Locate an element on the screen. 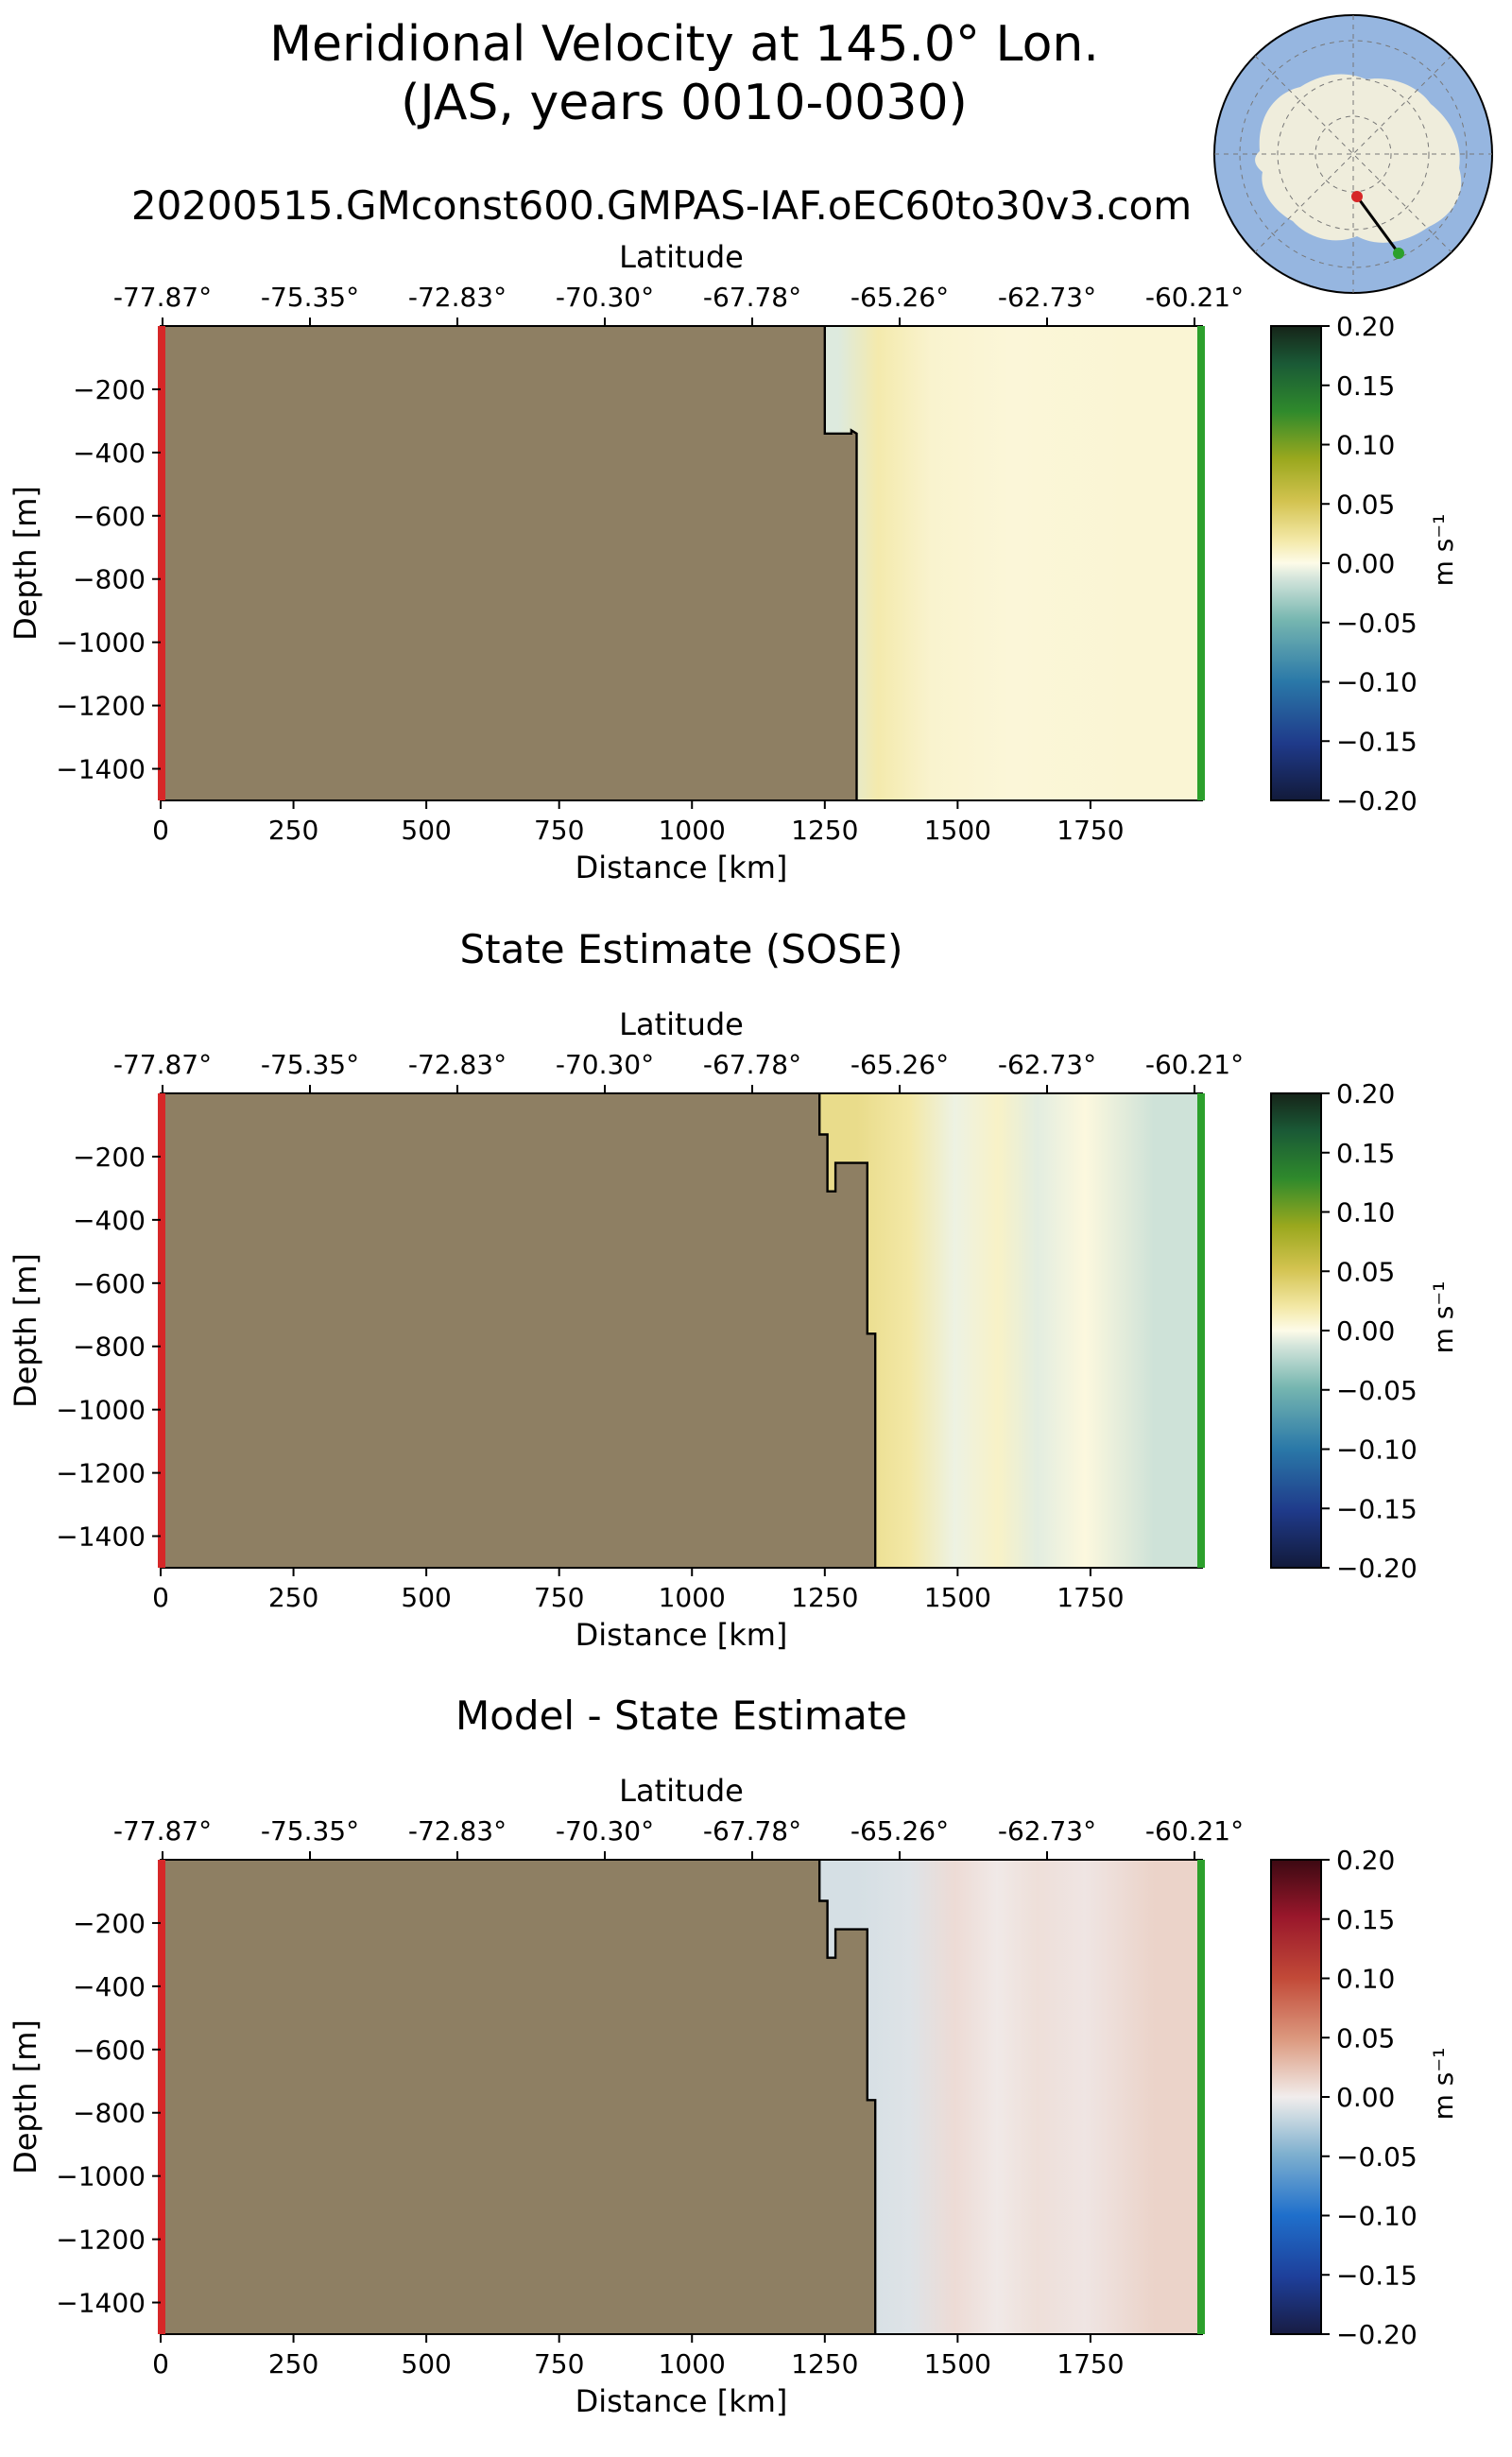  figure-title-line2: (JAS, years 0010-0030) is located at coordinates (684, 103).